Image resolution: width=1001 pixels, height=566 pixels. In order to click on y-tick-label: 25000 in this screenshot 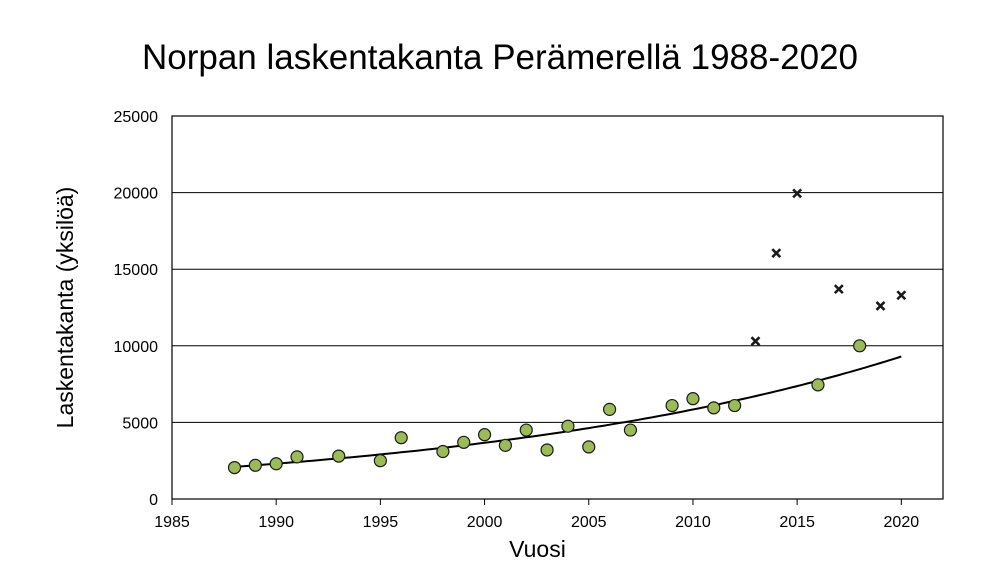, I will do `click(136, 117)`.